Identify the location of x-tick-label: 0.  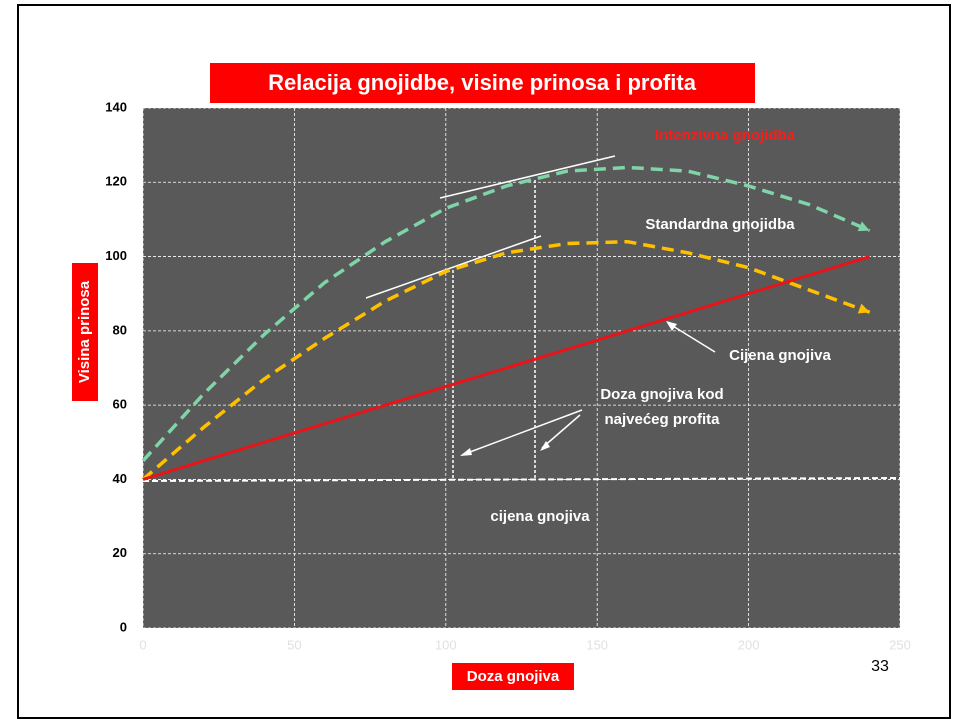
(142, 644).